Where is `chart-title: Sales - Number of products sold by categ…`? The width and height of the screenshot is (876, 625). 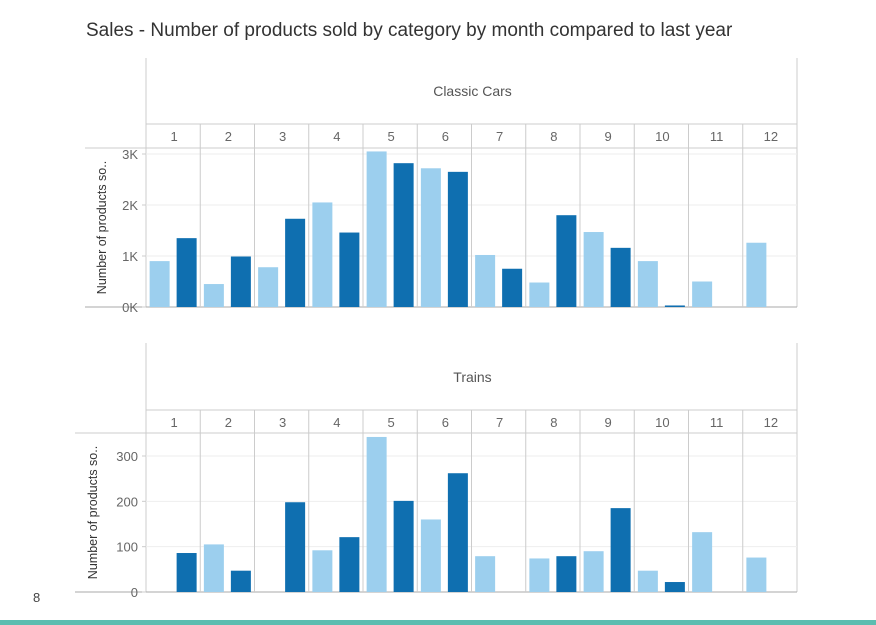 chart-title: Sales - Number of products sold by categ… is located at coordinates (409, 30).